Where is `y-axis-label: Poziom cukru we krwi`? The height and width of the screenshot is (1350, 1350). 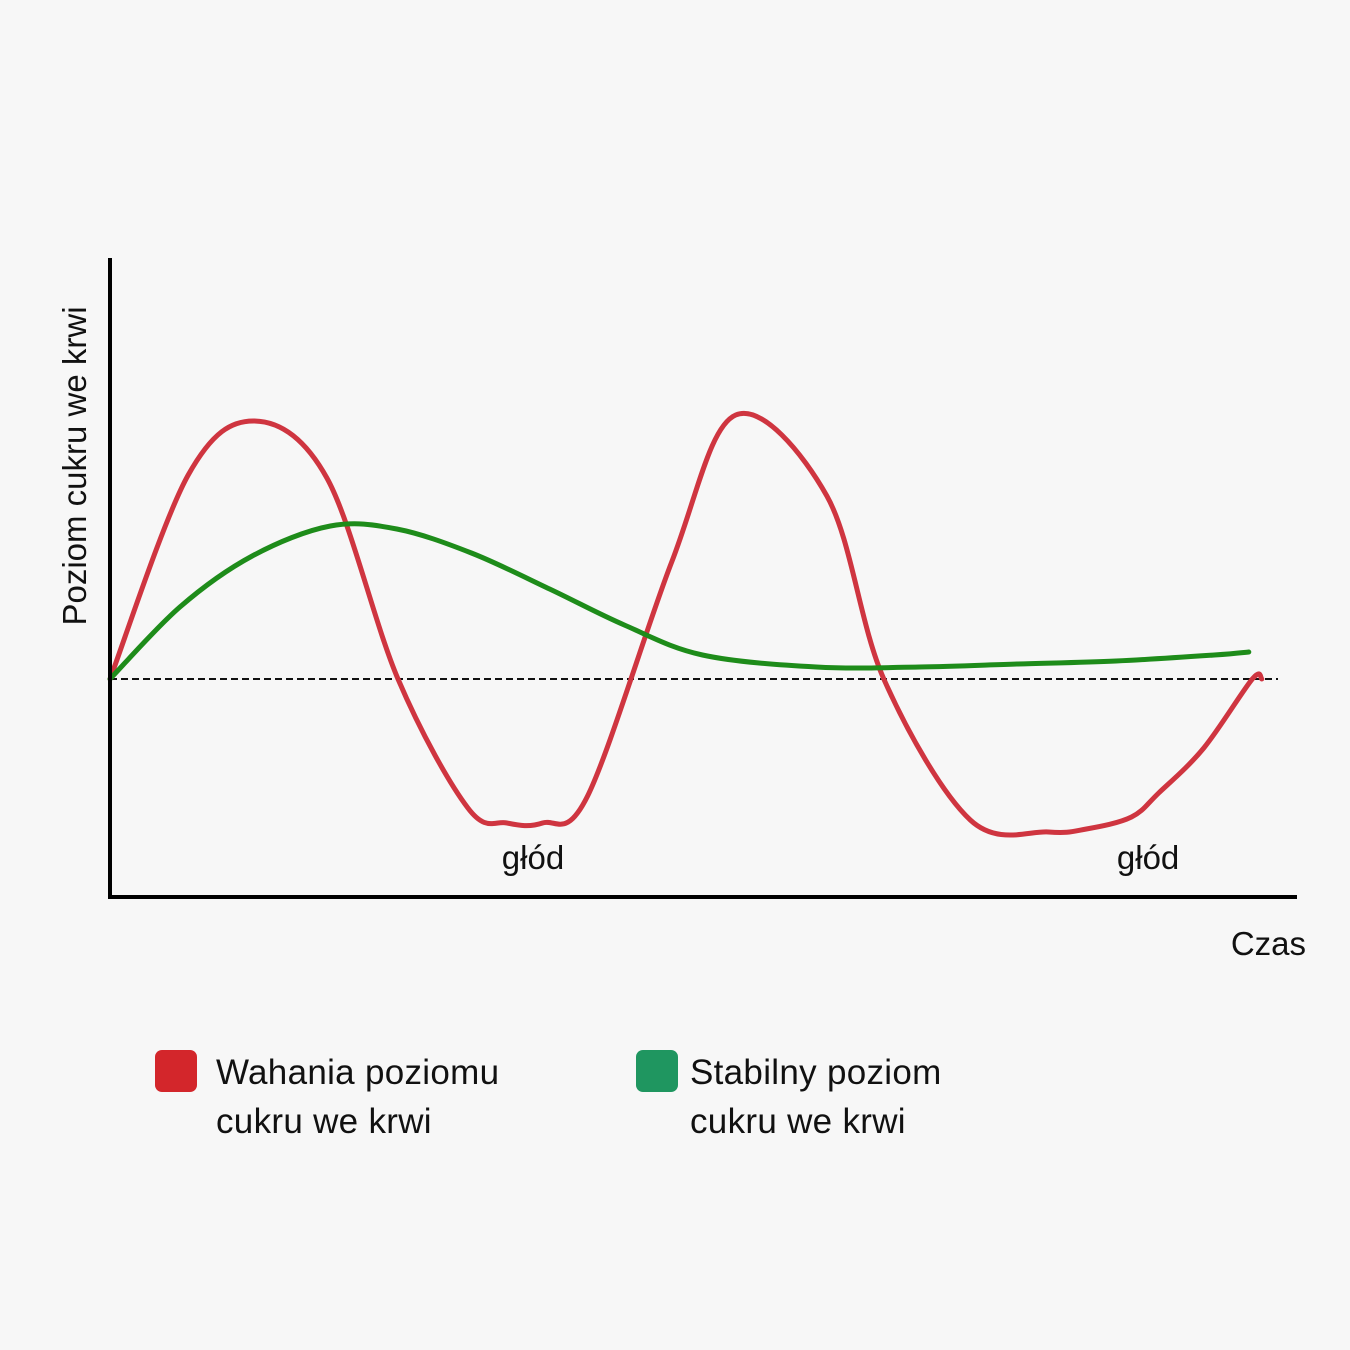 y-axis-label: Poziom cukru we krwi is located at coordinates (74, 465).